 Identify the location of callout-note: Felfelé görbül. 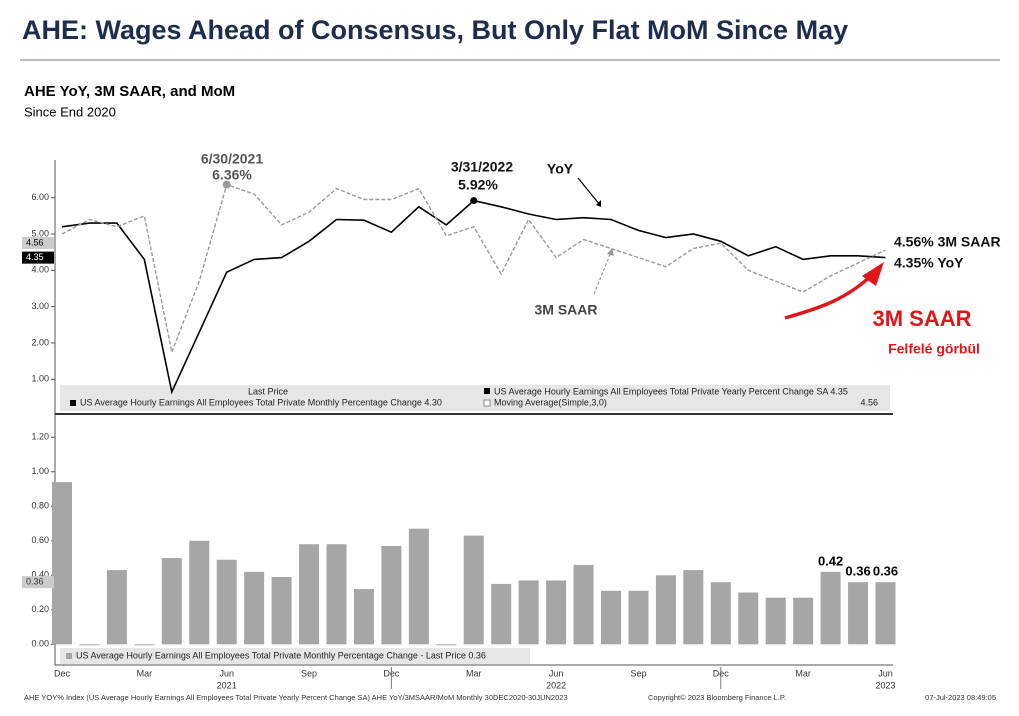
(934, 349).